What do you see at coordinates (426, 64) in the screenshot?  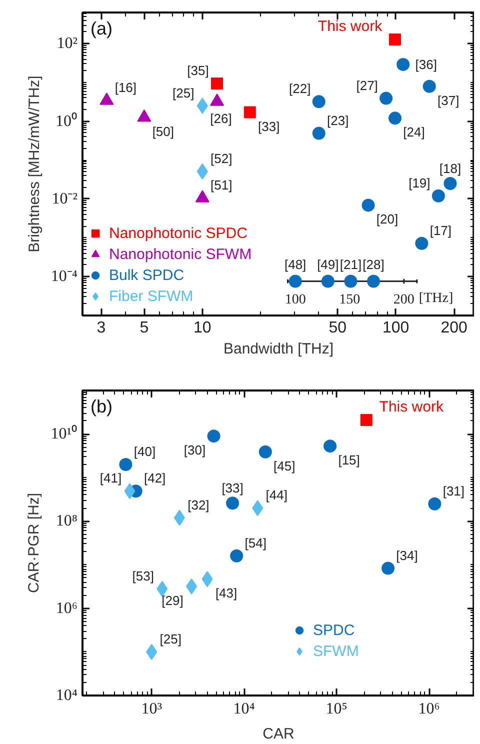 I see `annotation: [36]` at bounding box center [426, 64].